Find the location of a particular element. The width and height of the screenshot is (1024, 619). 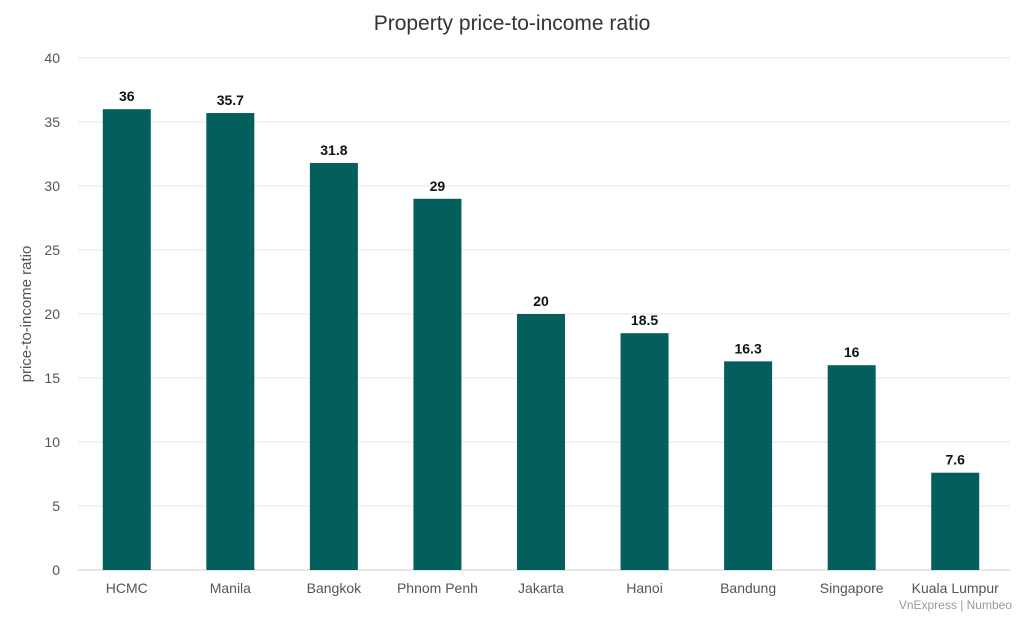

data-label: 18.5 is located at coordinates (644, 320).